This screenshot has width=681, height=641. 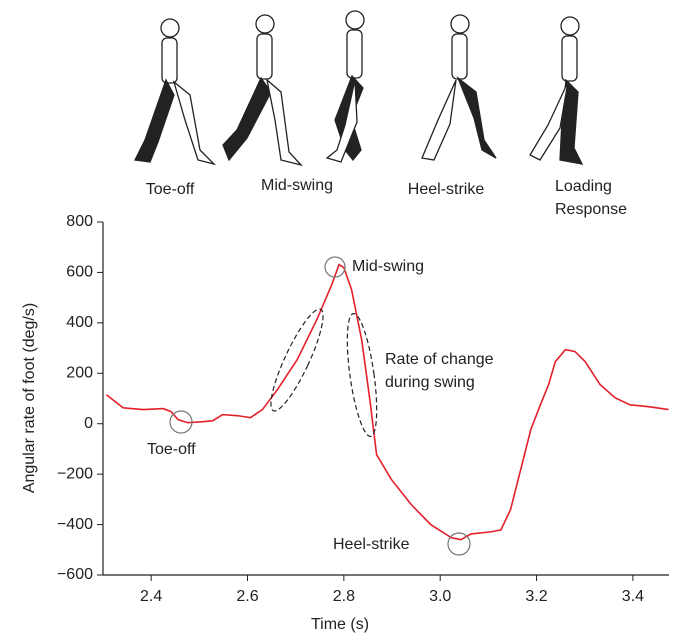 What do you see at coordinates (29, 398) in the screenshot?
I see `y-axis-title: Angular rate of foot (deg/s)` at bounding box center [29, 398].